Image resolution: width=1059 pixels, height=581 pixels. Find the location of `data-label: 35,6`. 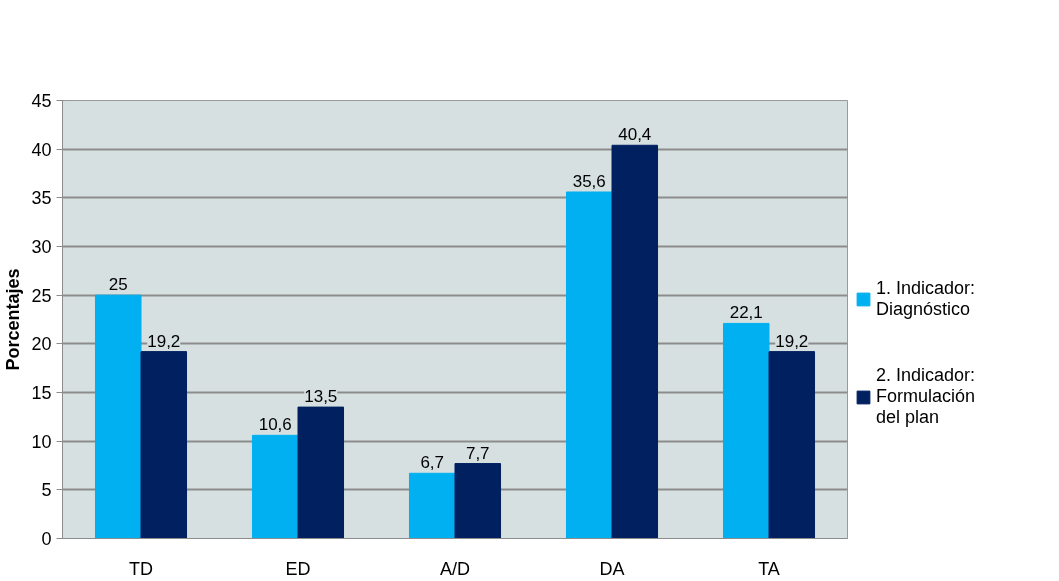

data-label: 35,6 is located at coordinates (589, 181).